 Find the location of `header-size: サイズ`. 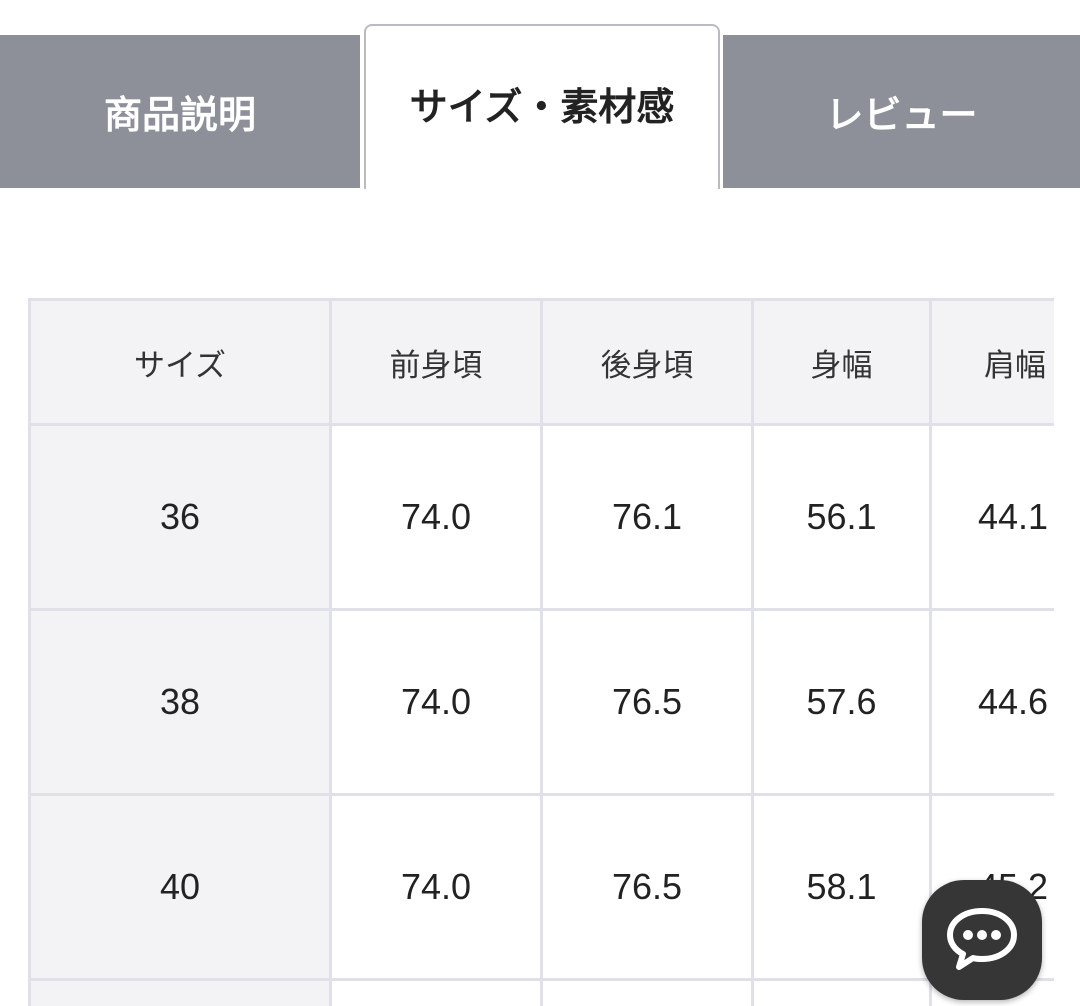

header-size: サイズ is located at coordinates (180, 362).